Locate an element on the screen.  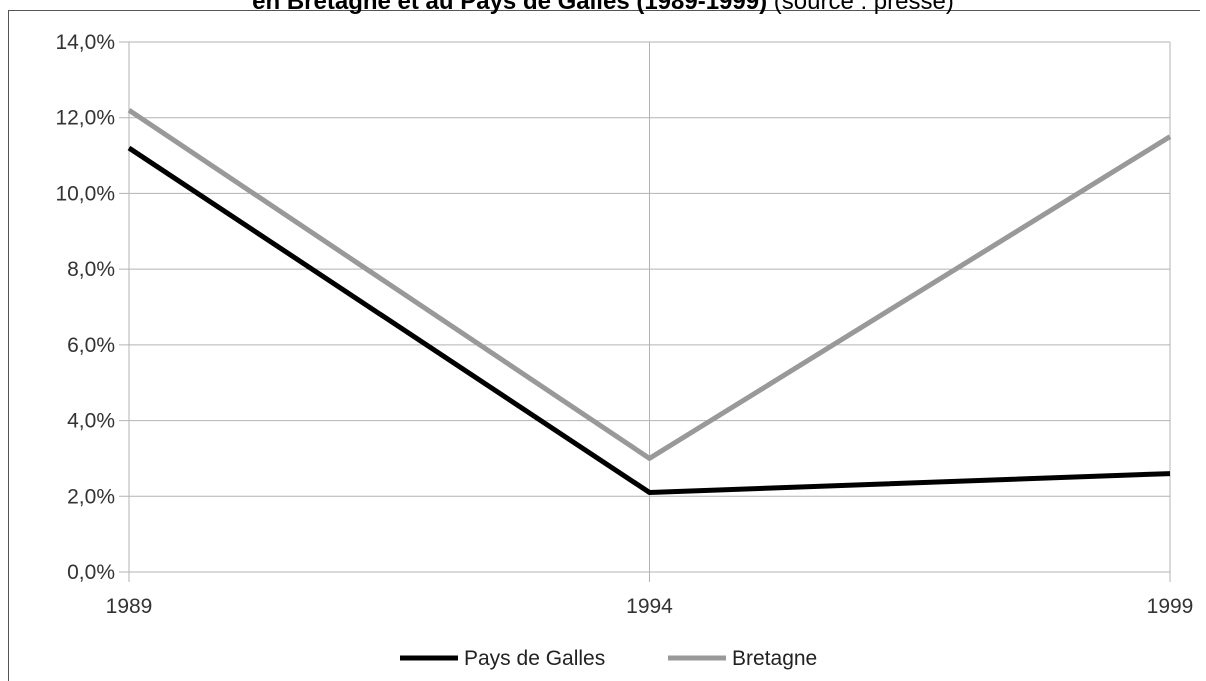
x-tick-label: 1999 is located at coordinates (1170, 606).